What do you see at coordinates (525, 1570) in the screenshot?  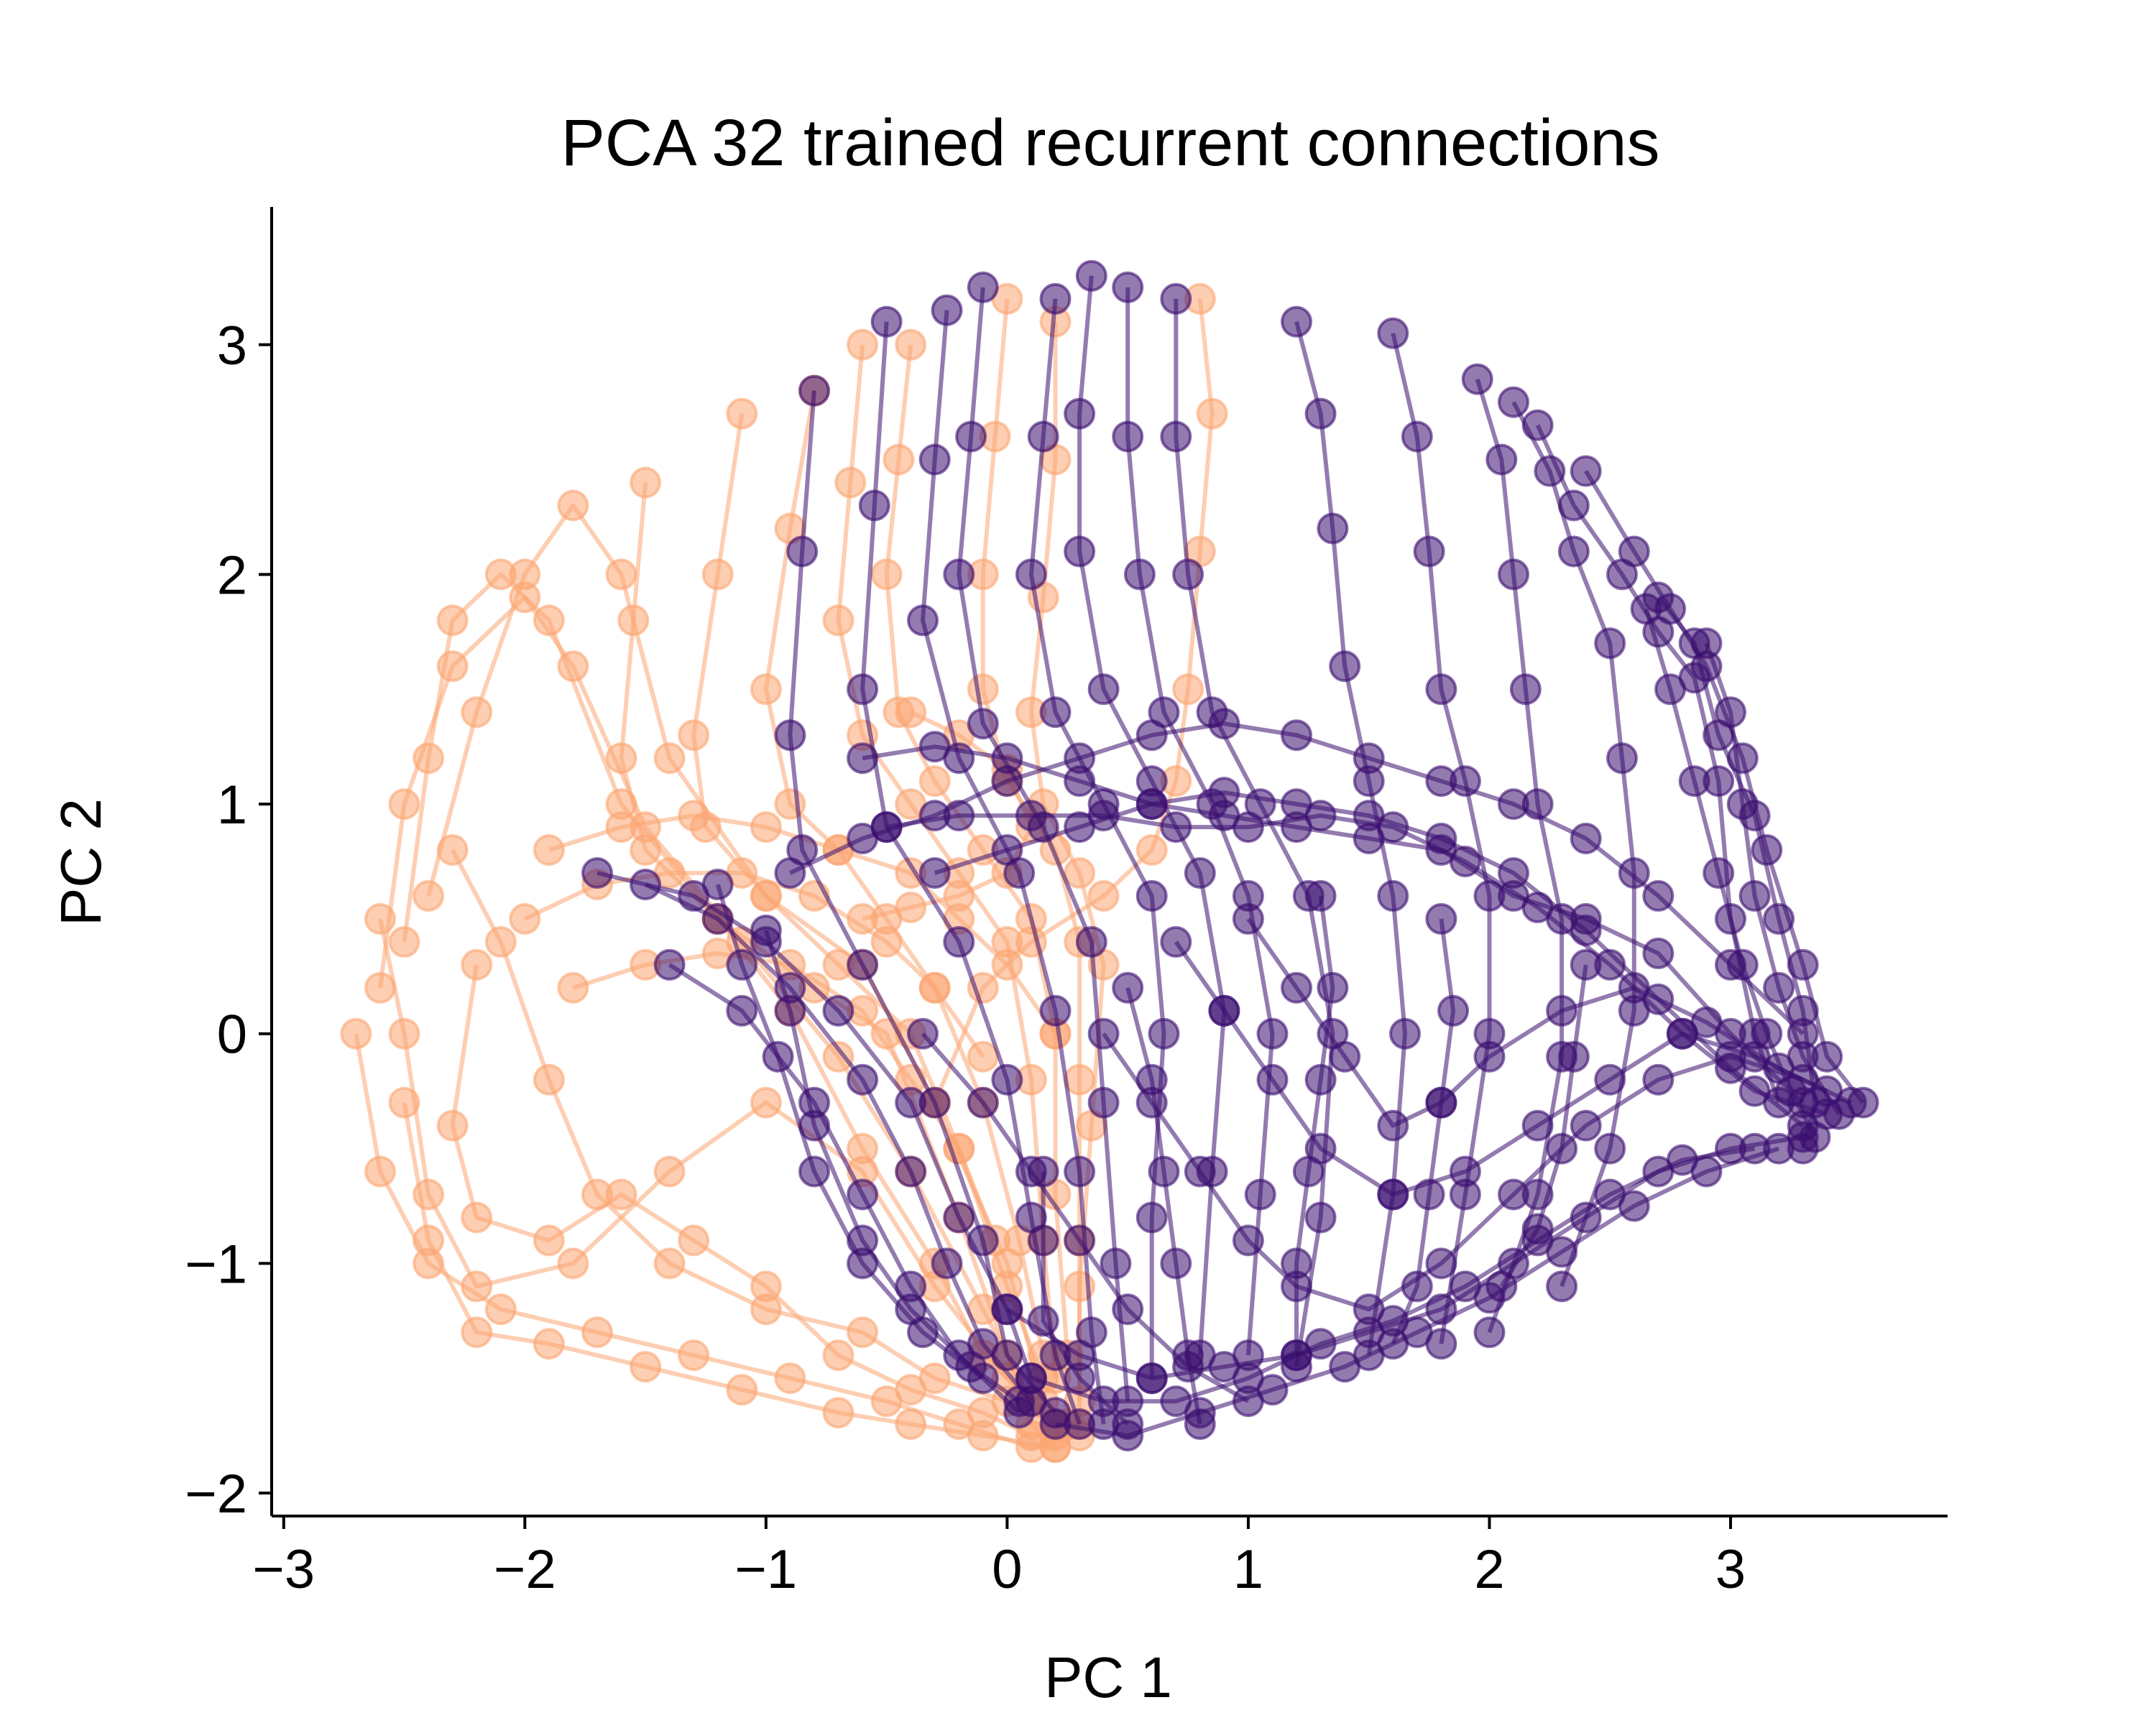 I see `x-tick-label: −2` at bounding box center [525, 1570].